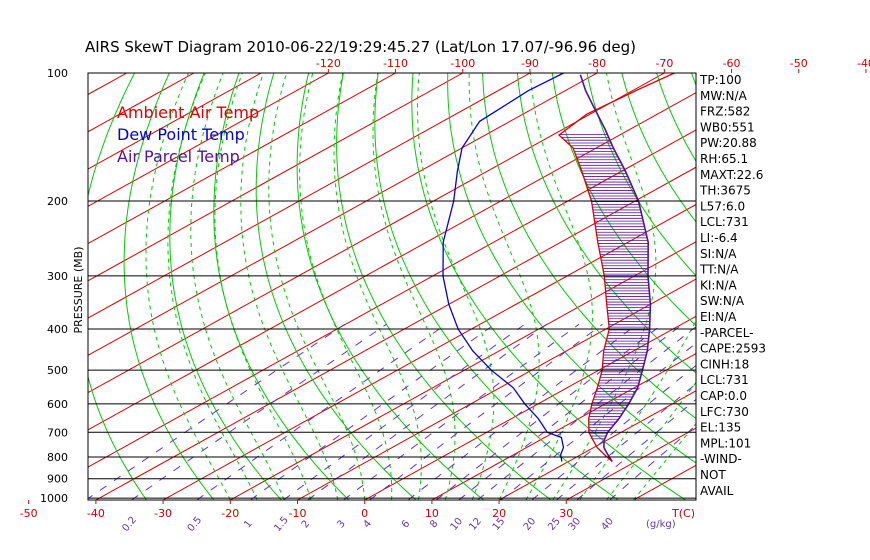  What do you see at coordinates (724, 96) in the screenshot?
I see `stability-index: MW:N/A` at bounding box center [724, 96].